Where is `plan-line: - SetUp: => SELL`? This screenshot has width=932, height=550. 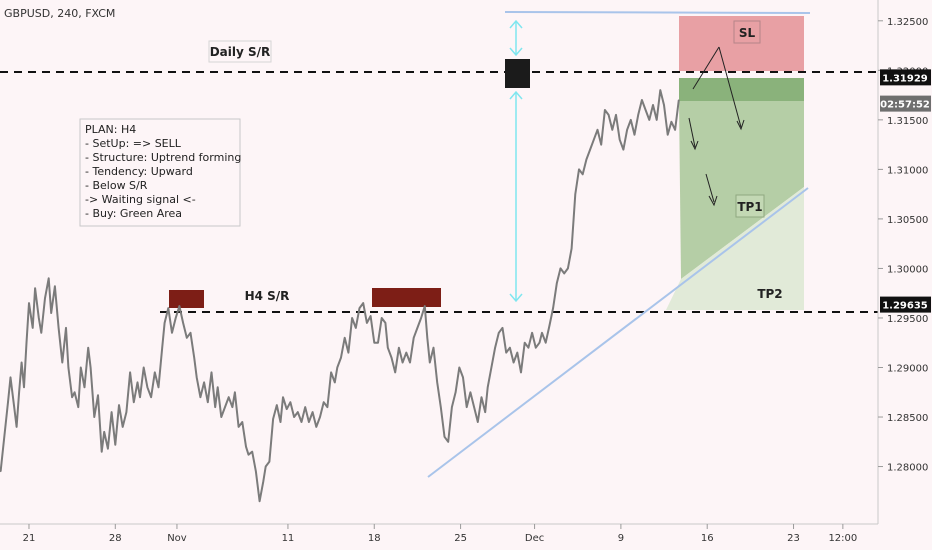 plan-line: - SetUp: => SELL is located at coordinates (133, 143).